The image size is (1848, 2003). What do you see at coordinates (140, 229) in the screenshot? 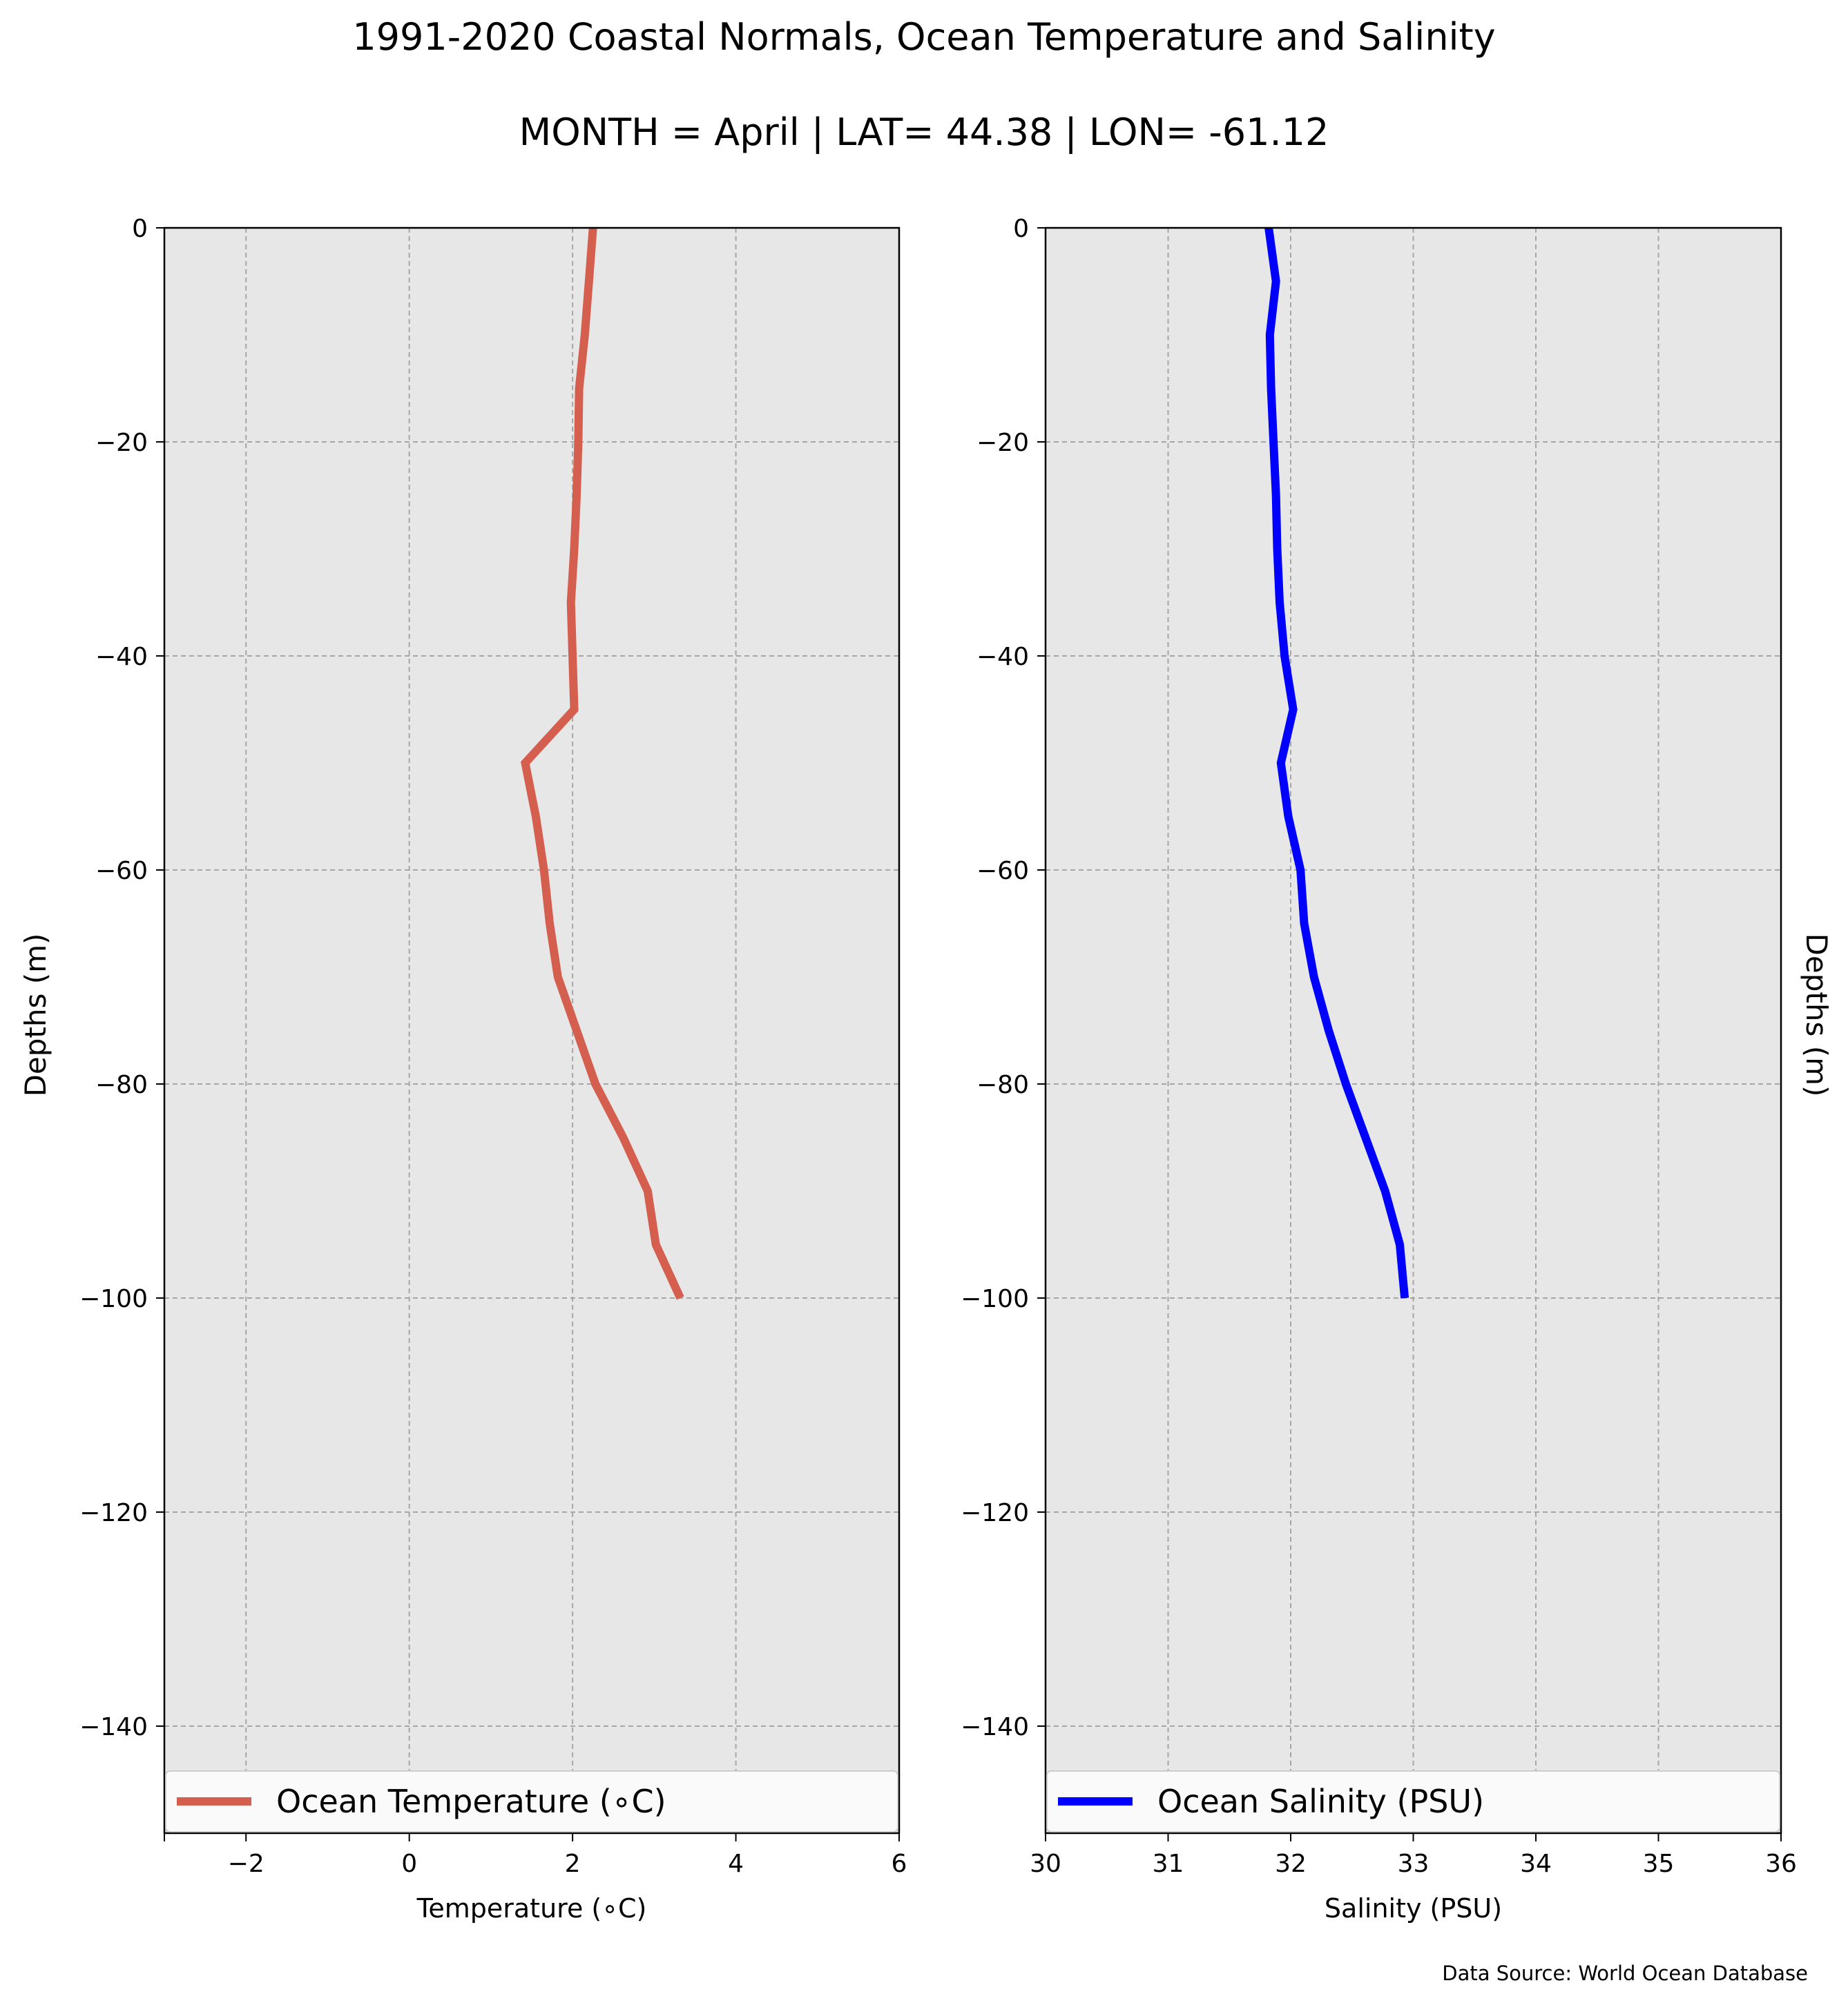
I see `temp-y-tick-label: 0` at bounding box center [140, 229].